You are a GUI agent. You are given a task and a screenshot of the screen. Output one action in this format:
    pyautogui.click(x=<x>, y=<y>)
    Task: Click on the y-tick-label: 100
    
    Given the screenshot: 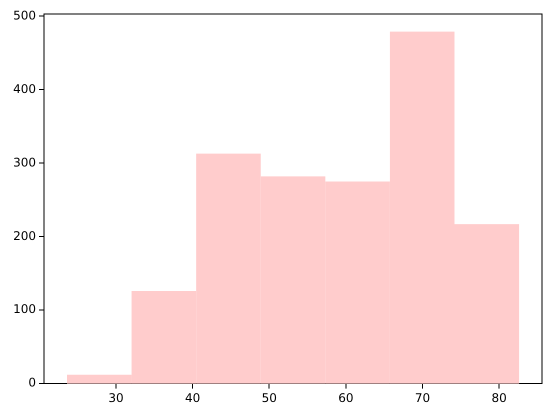 What is the action you would take?
    pyautogui.click(x=24, y=309)
    